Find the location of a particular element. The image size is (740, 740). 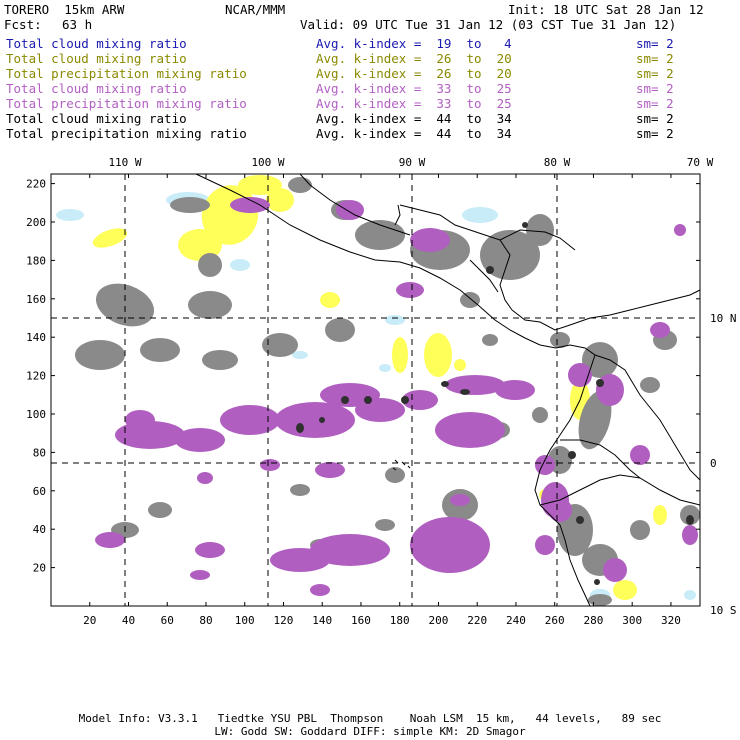

longitude-label: 70 W is located at coordinates (700, 162).